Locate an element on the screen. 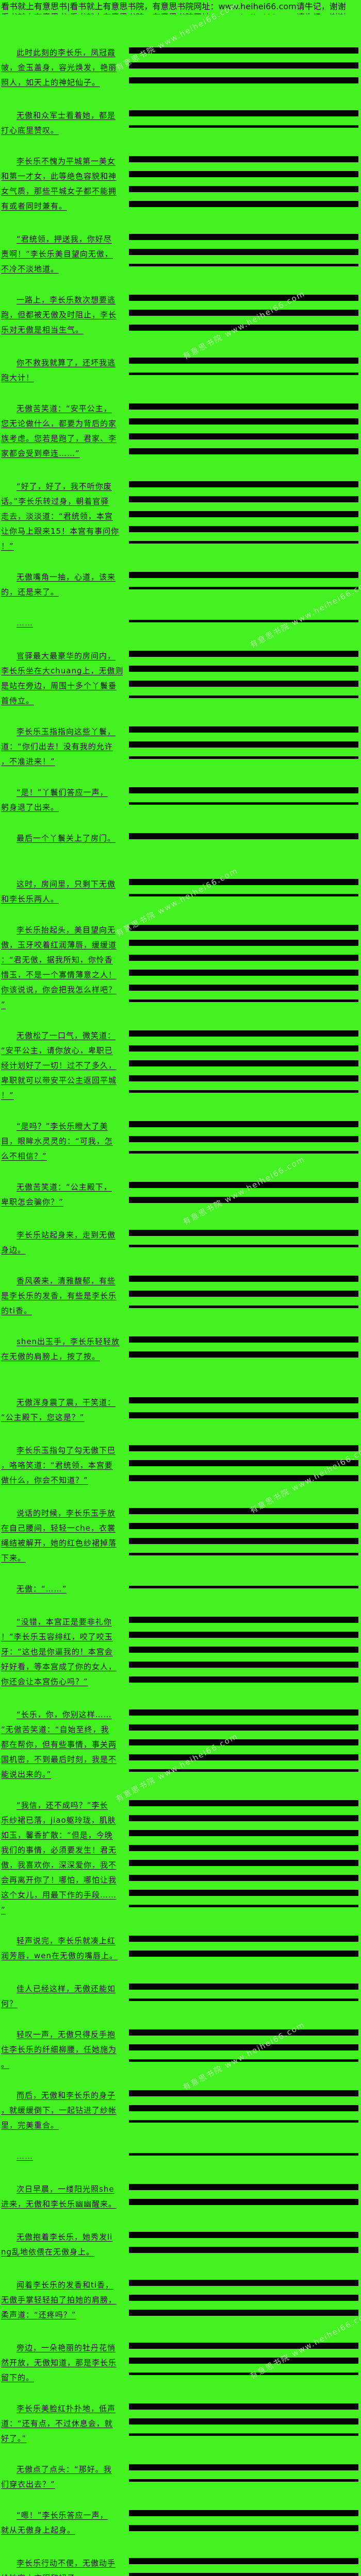 This screenshot has width=361, height=2576. novel-paragraph: 无傲抱着李长乐，她秀发li ng乱地依偎在无傲身上。 is located at coordinates (61, 2245).